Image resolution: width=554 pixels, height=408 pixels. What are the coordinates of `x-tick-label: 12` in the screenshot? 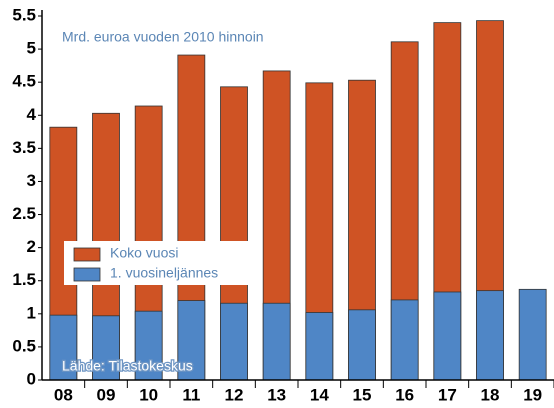 It's located at (234, 394).